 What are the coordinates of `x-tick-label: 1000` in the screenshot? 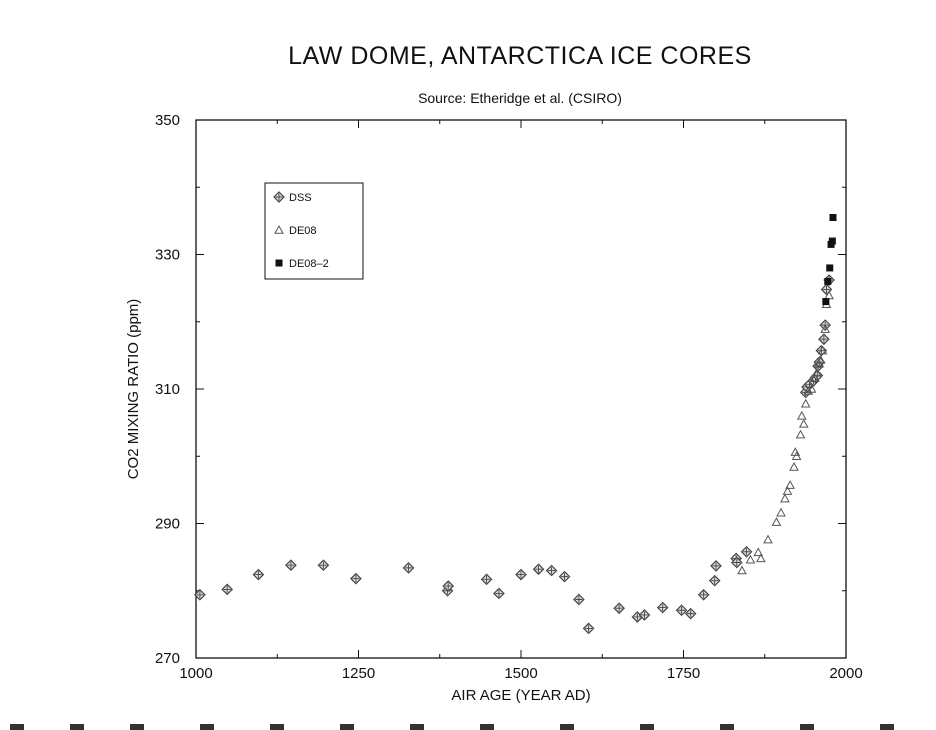 It's located at (195, 673).